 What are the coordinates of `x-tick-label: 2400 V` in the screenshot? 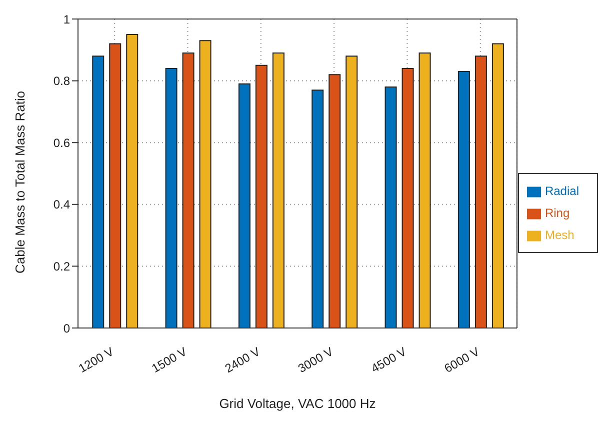 It's located at (242, 360).